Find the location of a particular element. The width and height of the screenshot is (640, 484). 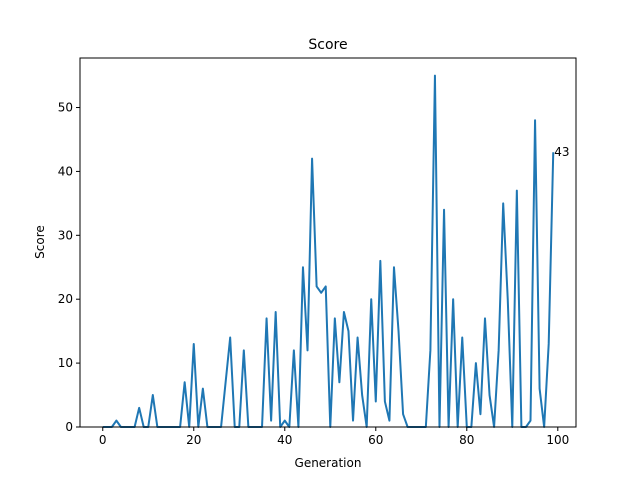

x-tick-label: 20 is located at coordinates (193, 440).